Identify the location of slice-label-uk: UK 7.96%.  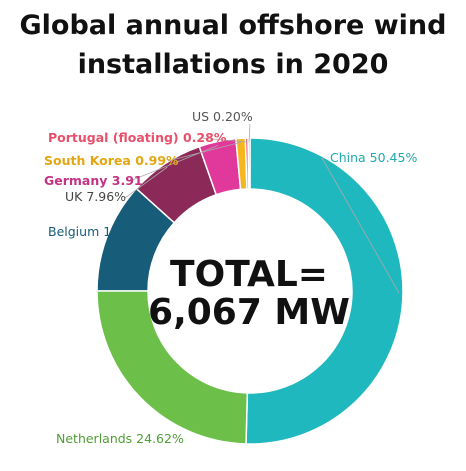
(95, 196).